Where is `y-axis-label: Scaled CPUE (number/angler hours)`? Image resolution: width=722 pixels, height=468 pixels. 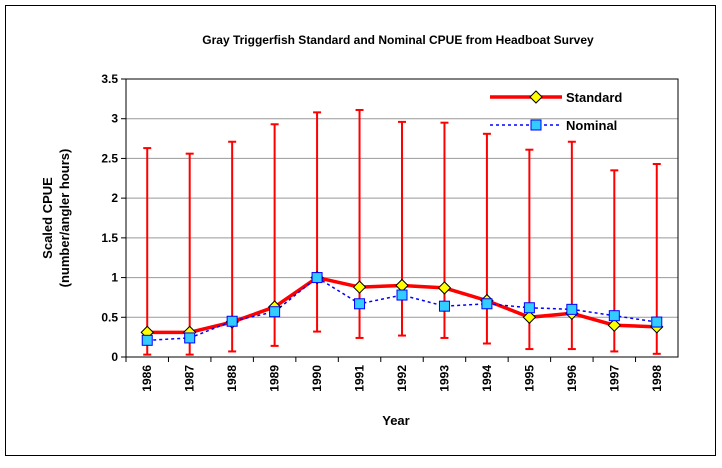 y-axis-label: Scaled CPUE (number/angler hours) is located at coordinates (56, 218).